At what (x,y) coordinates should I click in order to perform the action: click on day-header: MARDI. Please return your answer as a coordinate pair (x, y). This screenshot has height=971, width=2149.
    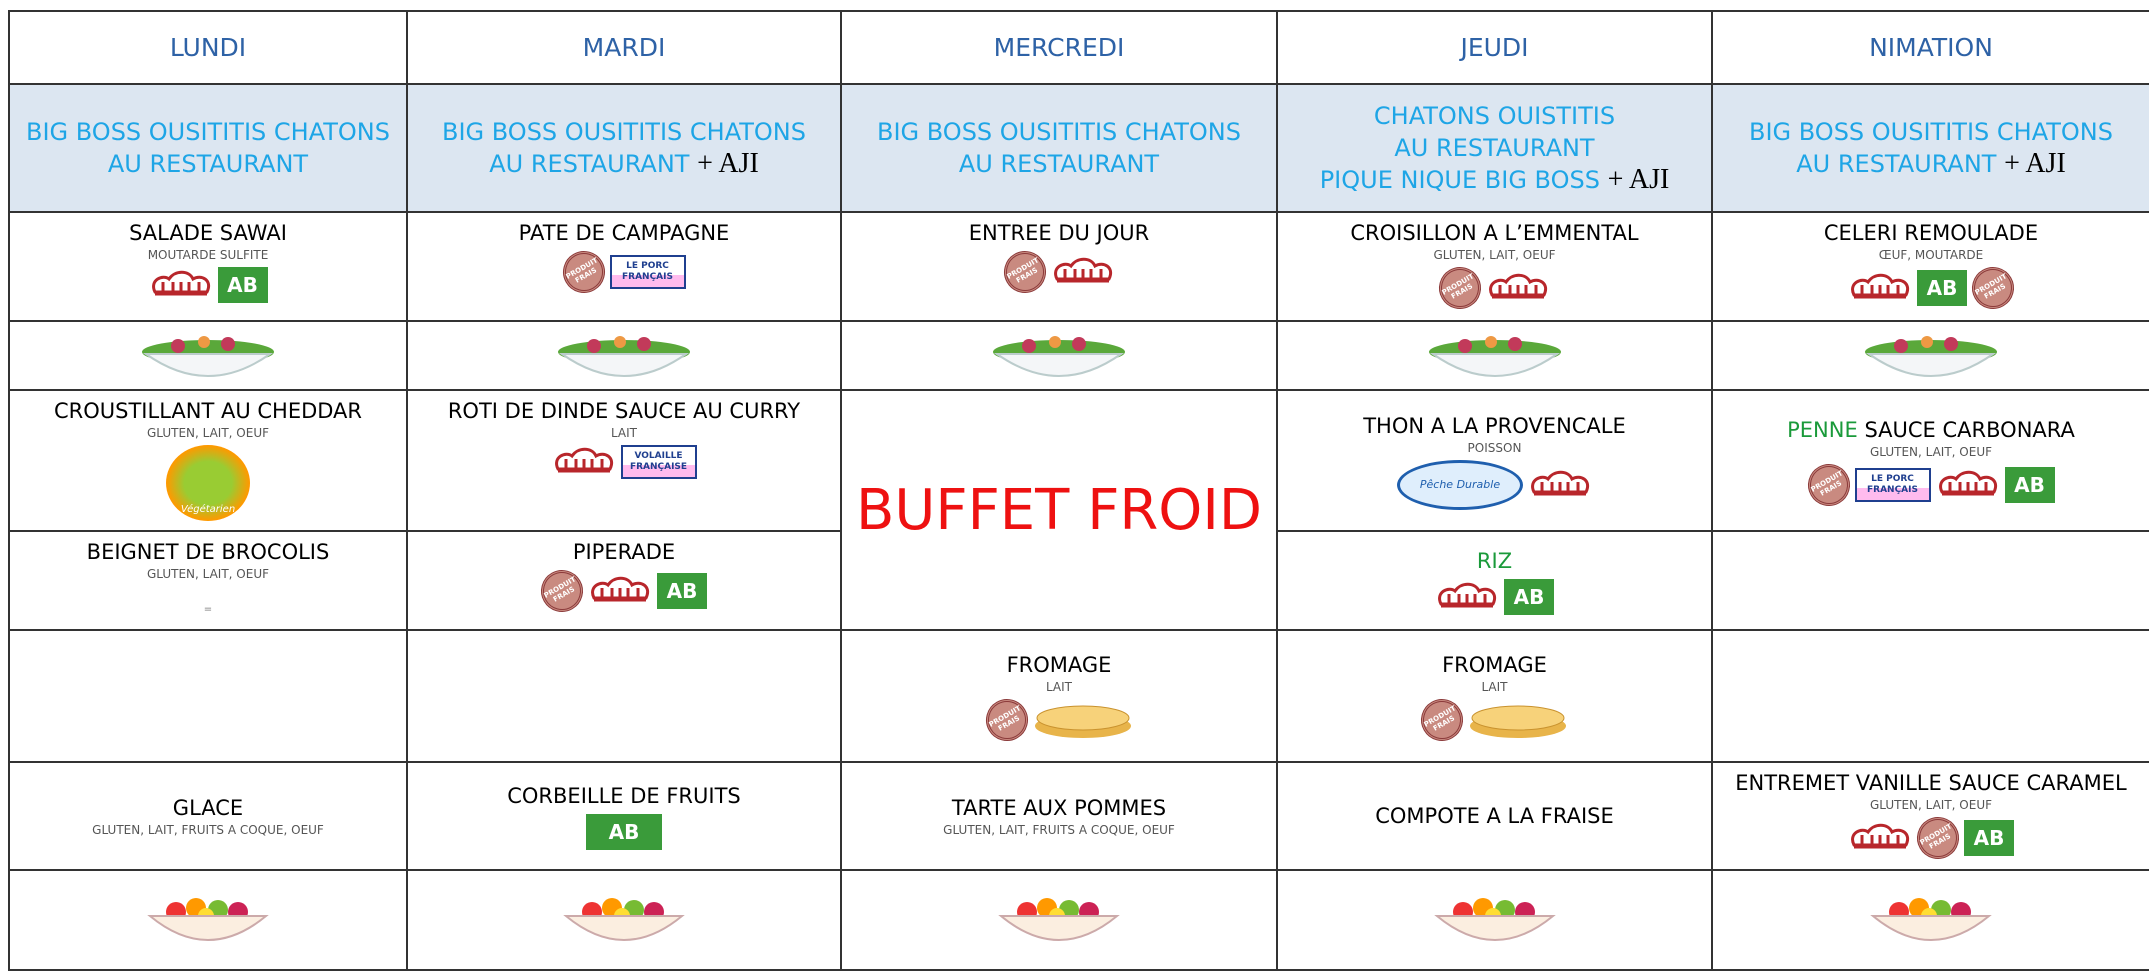
    Looking at the image, I should click on (625, 48).